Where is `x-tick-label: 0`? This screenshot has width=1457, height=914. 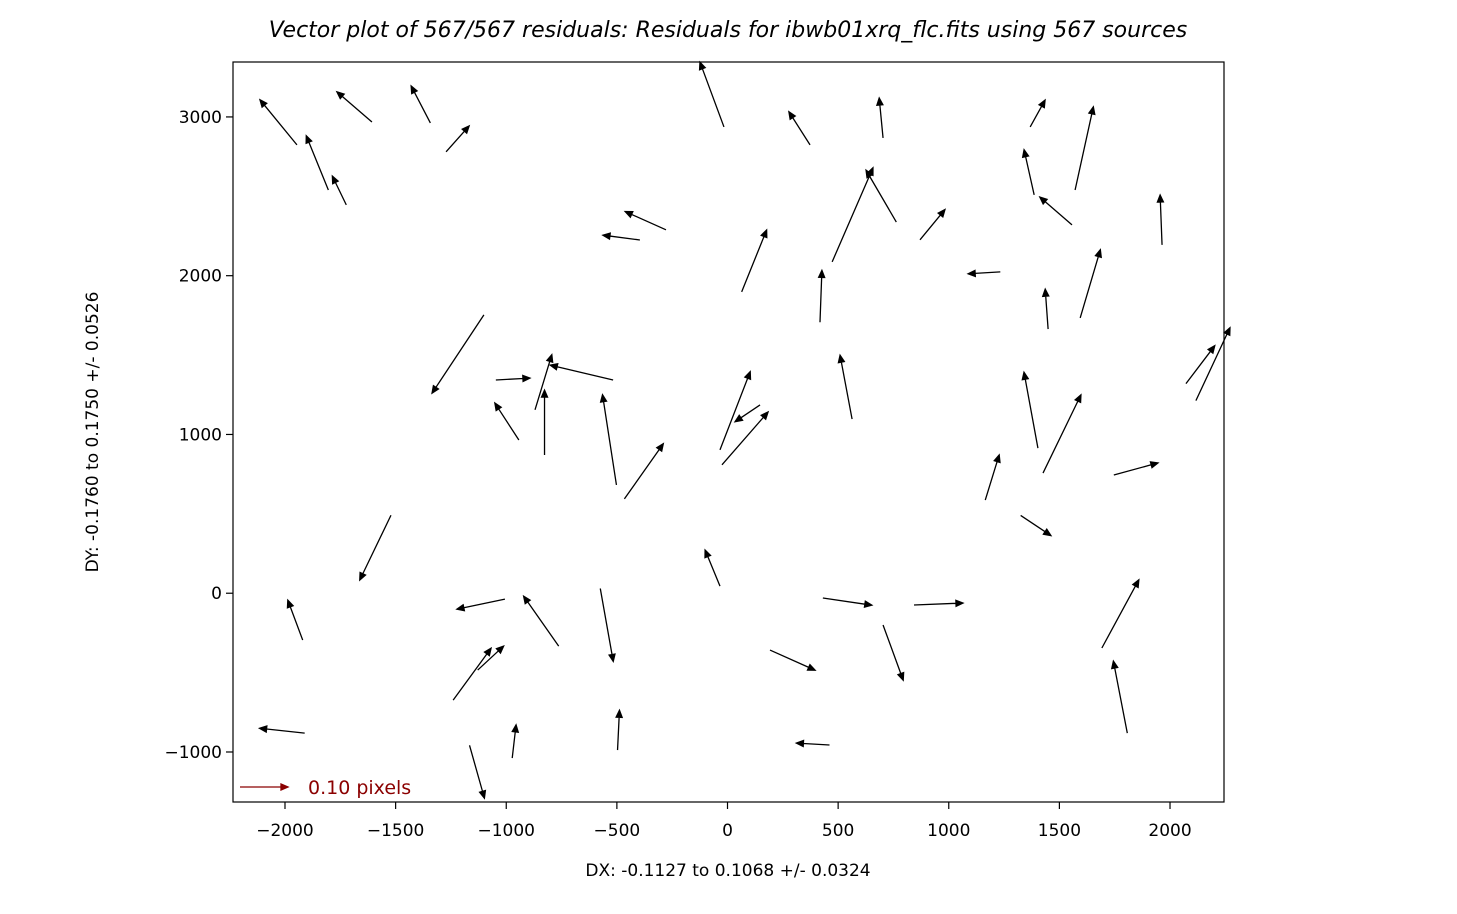
x-tick-label: 0 is located at coordinates (727, 831).